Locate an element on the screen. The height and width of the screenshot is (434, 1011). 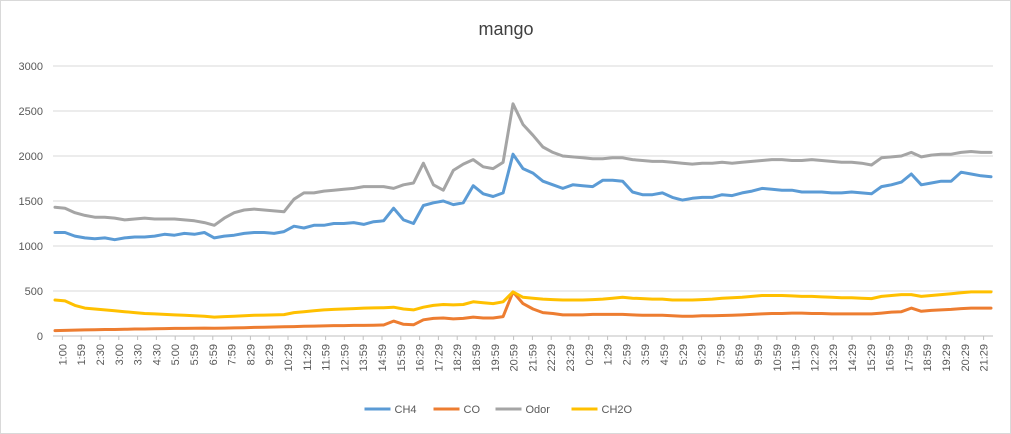
x-tick-label: 8:29 is located at coordinates (251, 354).